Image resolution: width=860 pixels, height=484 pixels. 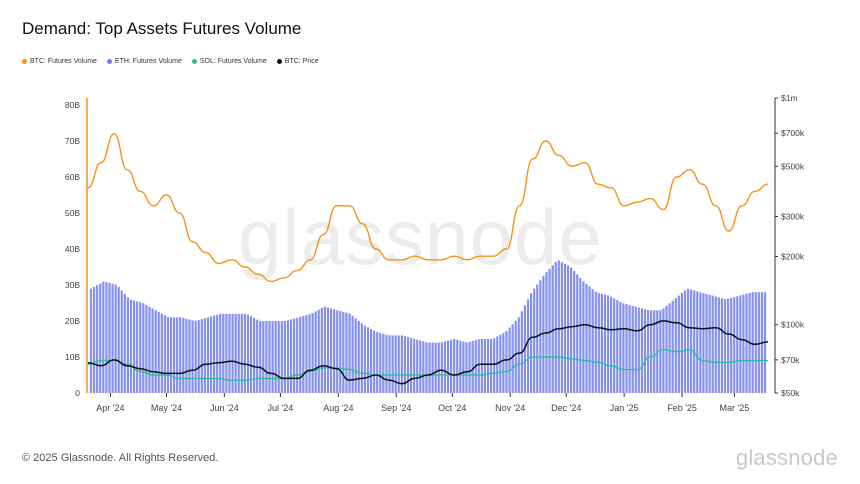 What do you see at coordinates (72, 177) in the screenshot?
I see `y-left-tick-label: 60B` at bounding box center [72, 177].